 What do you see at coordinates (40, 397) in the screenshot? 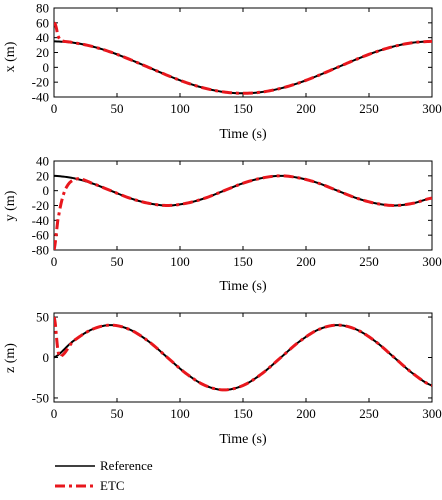
I see `y-tick-label: -50` at bounding box center [40, 397].